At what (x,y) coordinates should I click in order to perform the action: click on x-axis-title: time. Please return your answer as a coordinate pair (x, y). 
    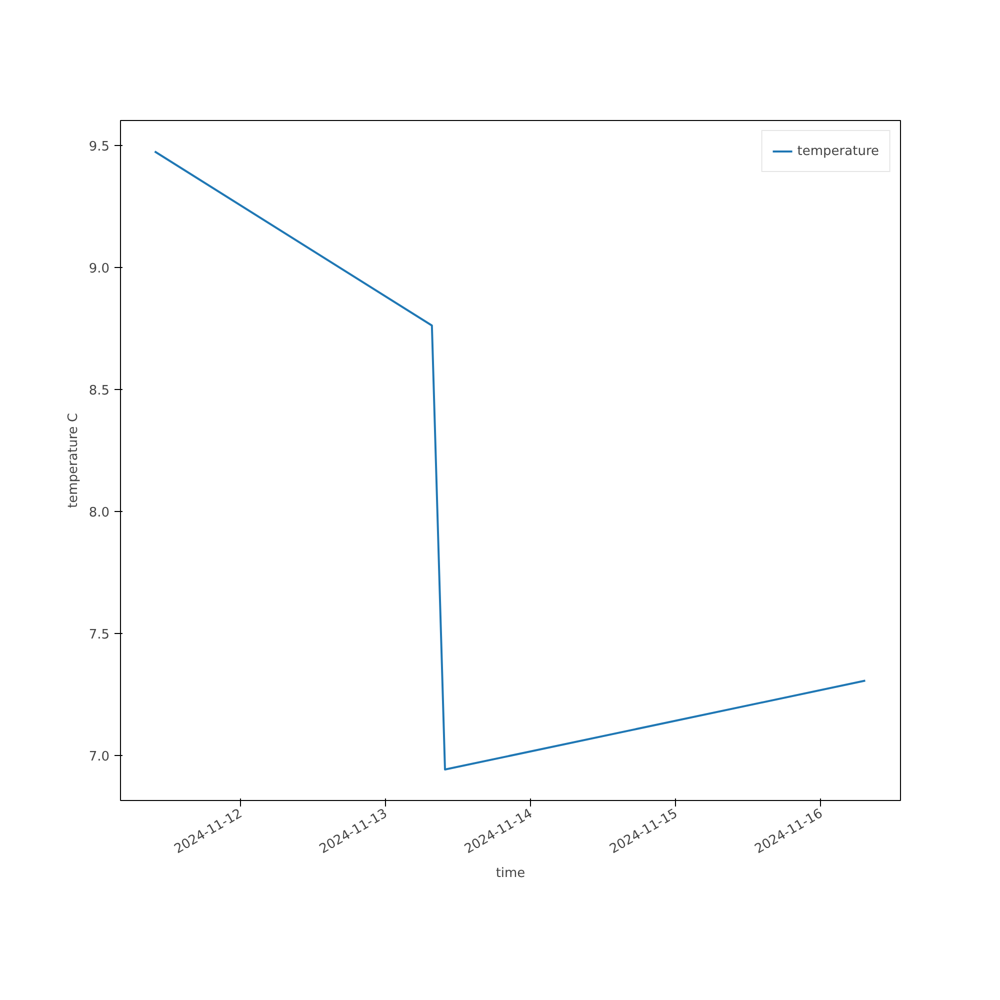
    Looking at the image, I should click on (511, 873).